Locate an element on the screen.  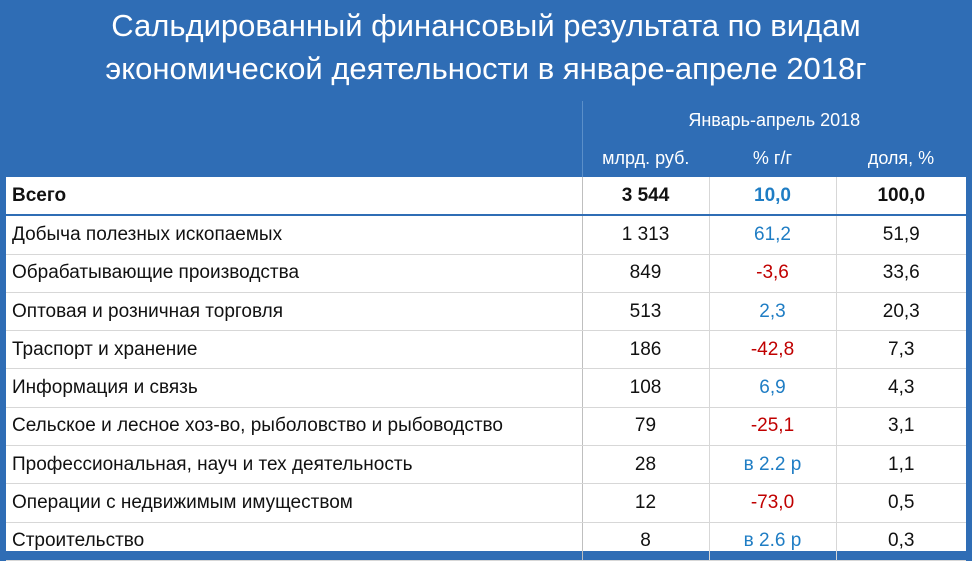
table-row: Строительство 8 в 2.6 р 0,3 is located at coordinates (486, 541).